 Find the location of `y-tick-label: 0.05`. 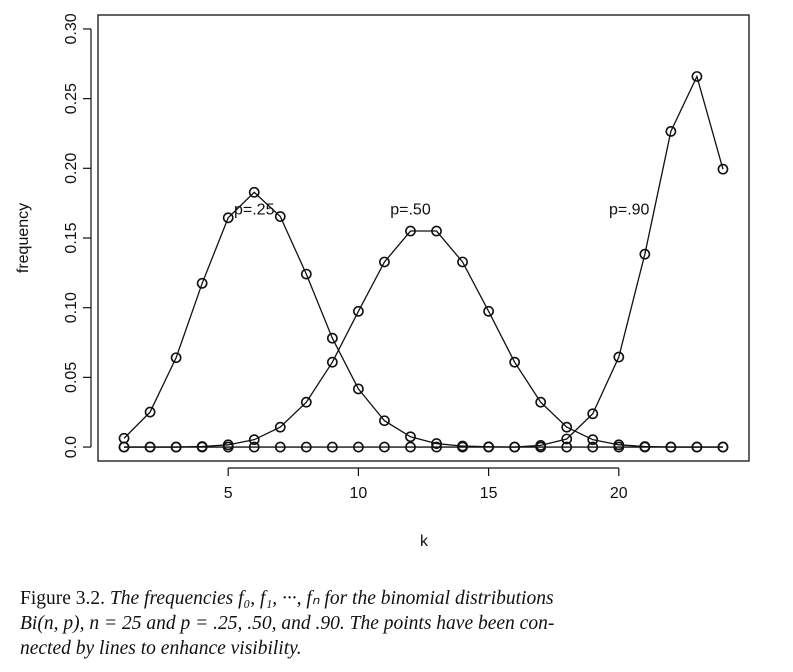

y-tick-label: 0.05 is located at coordinates (71, 377).